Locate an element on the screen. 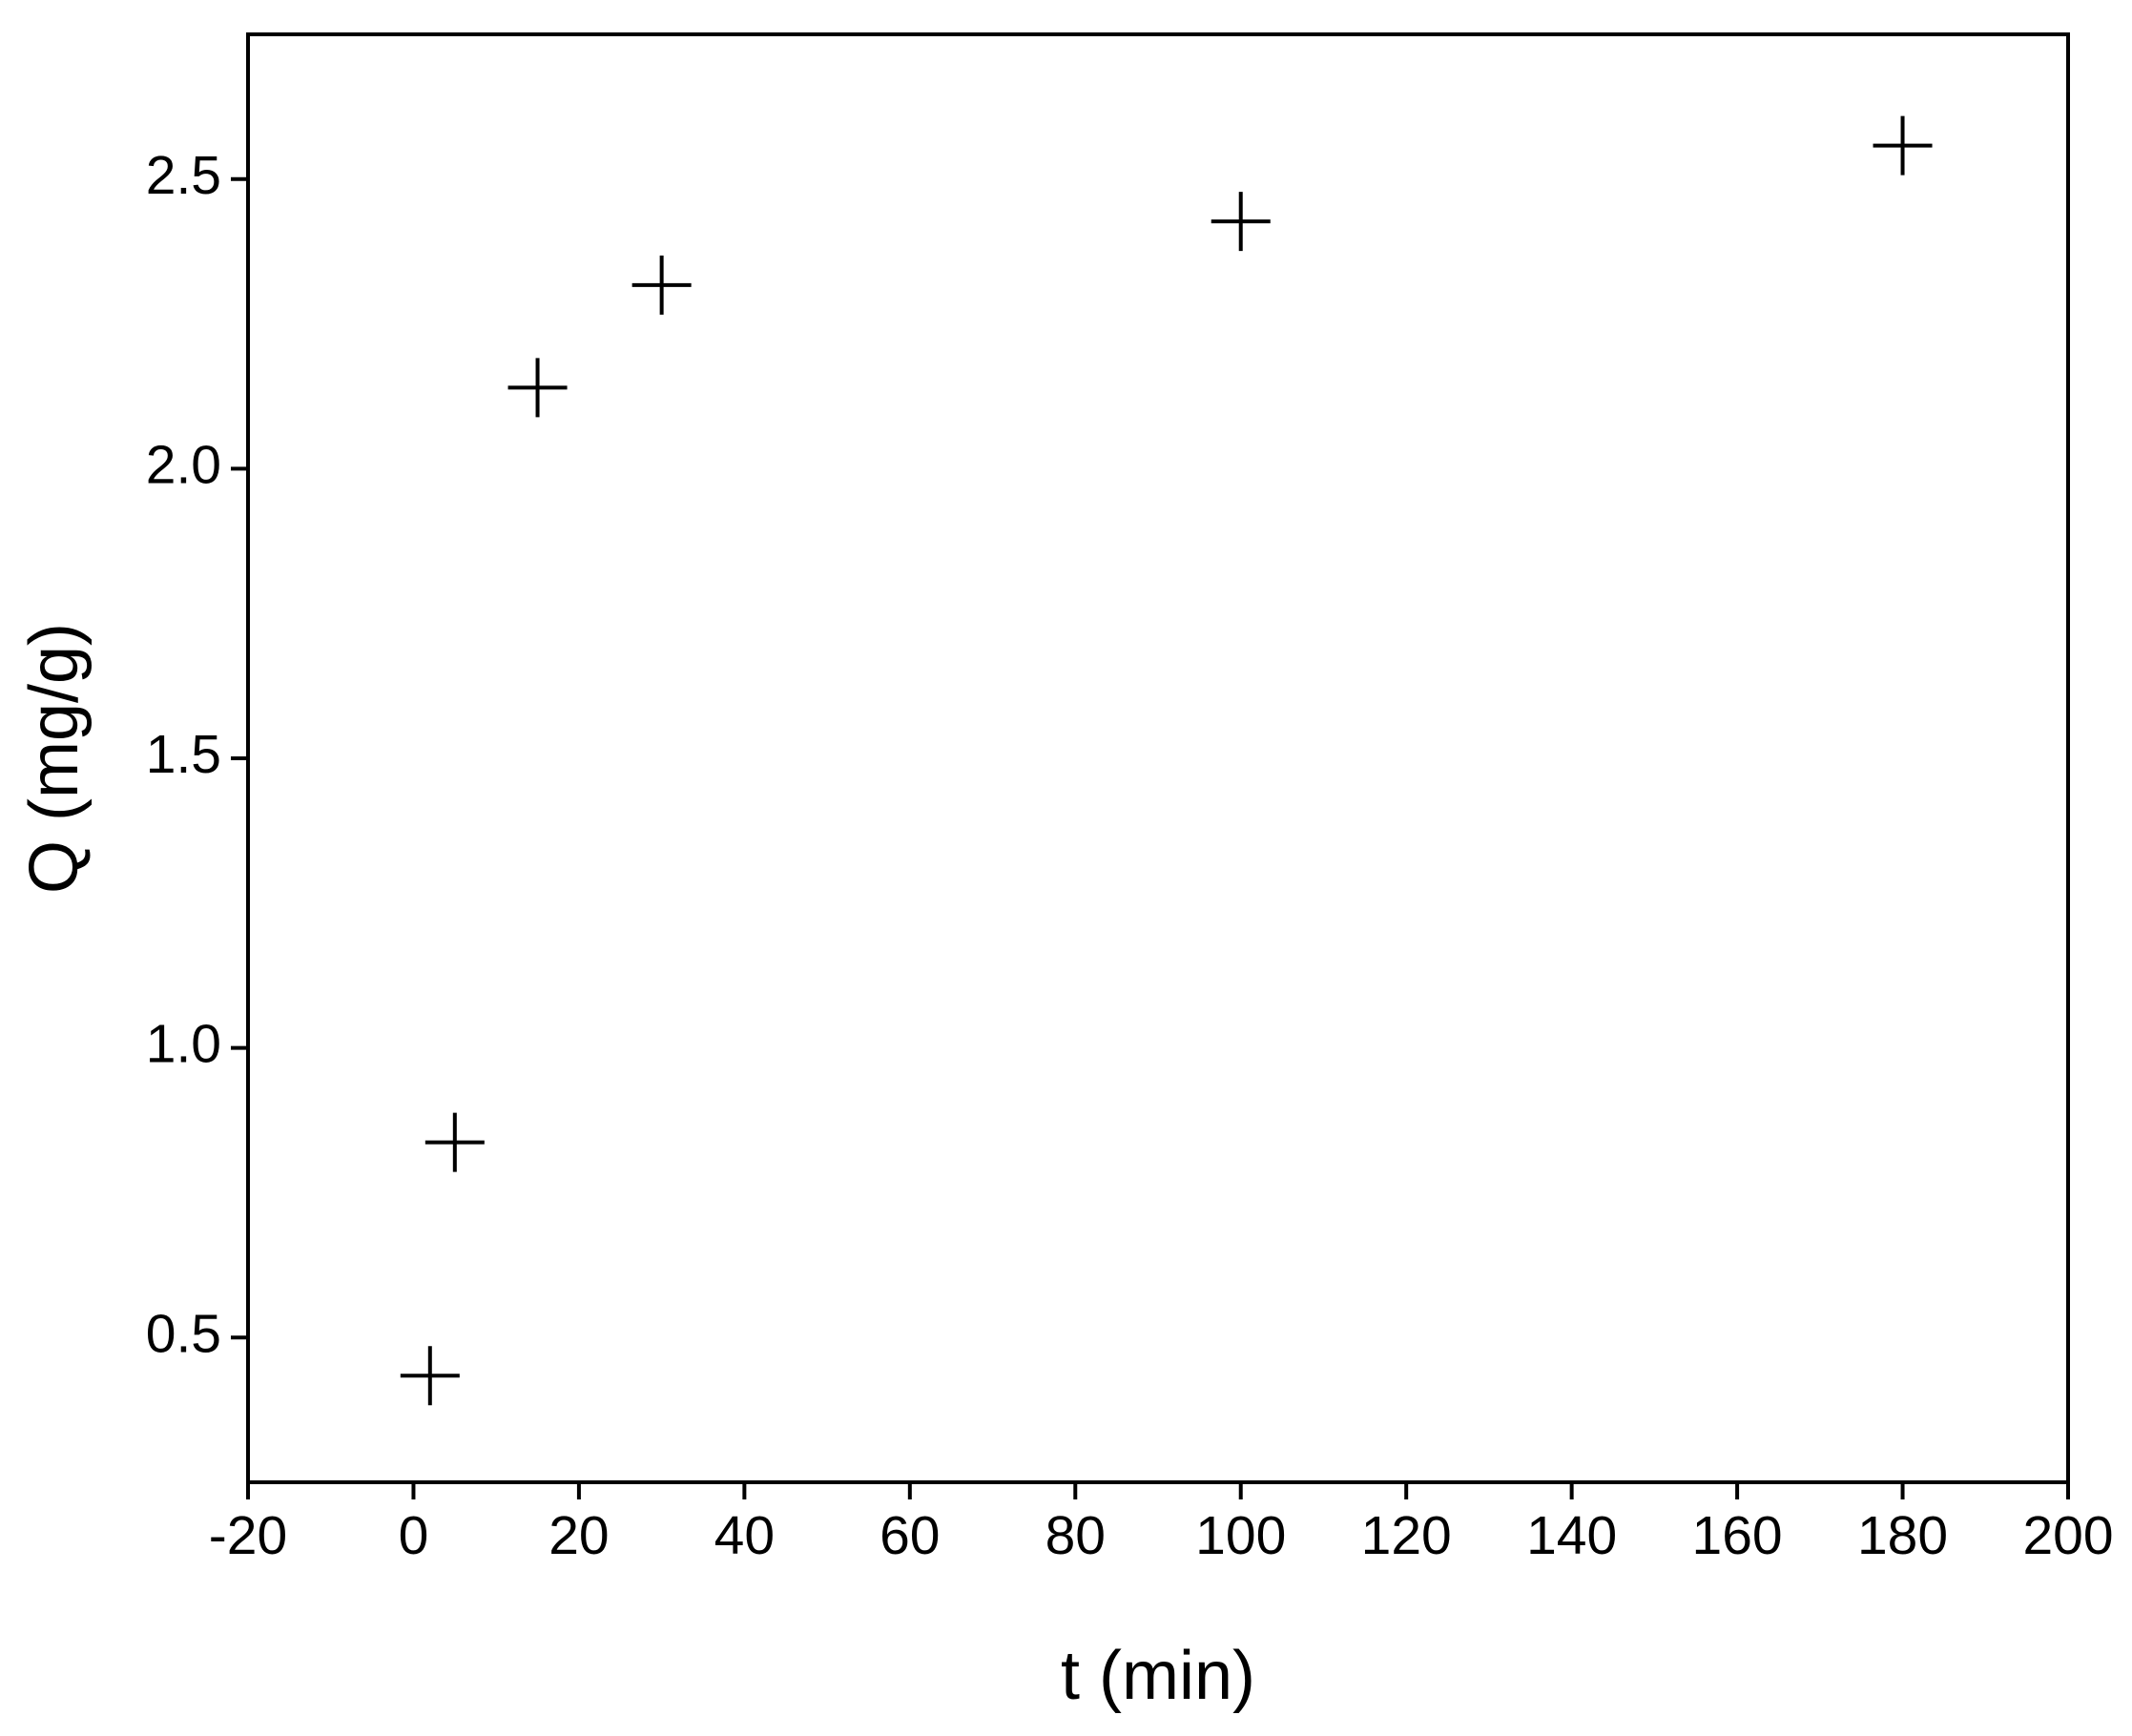 This screenshot has height=1736, width=2132. x-tick-label: 180 is located at coordinates (1902, 1535).